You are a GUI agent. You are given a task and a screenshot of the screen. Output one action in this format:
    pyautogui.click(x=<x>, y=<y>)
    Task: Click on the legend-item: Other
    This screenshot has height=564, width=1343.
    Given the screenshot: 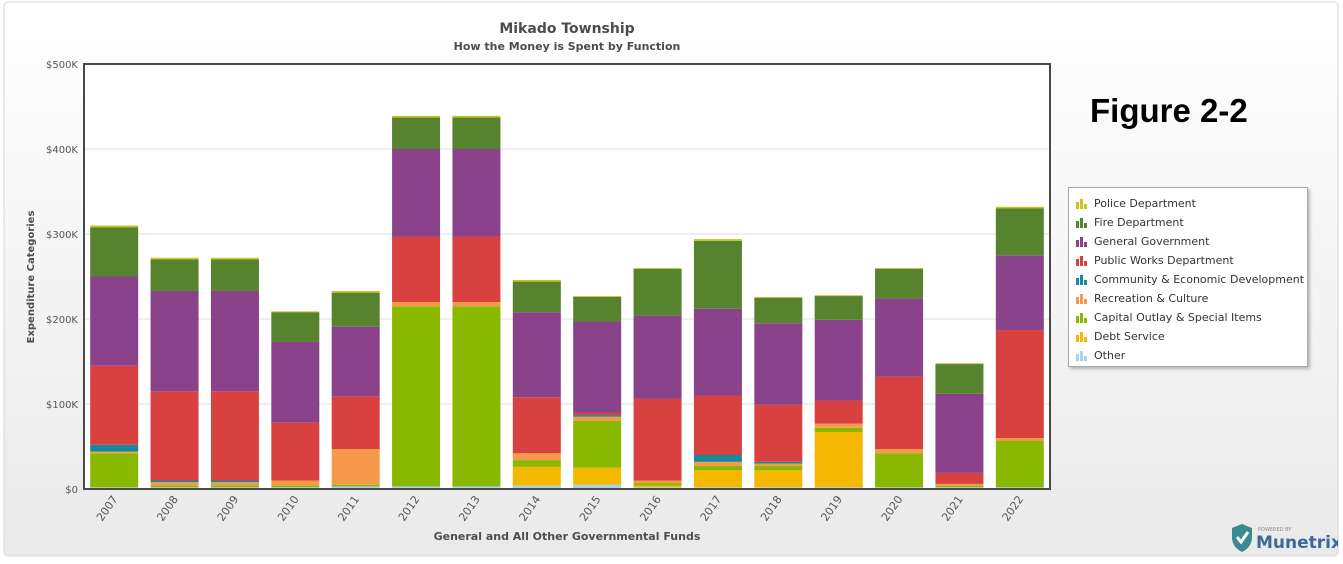 What is the action you would take?
    pyautogui.click(x=1191, y=355)
    